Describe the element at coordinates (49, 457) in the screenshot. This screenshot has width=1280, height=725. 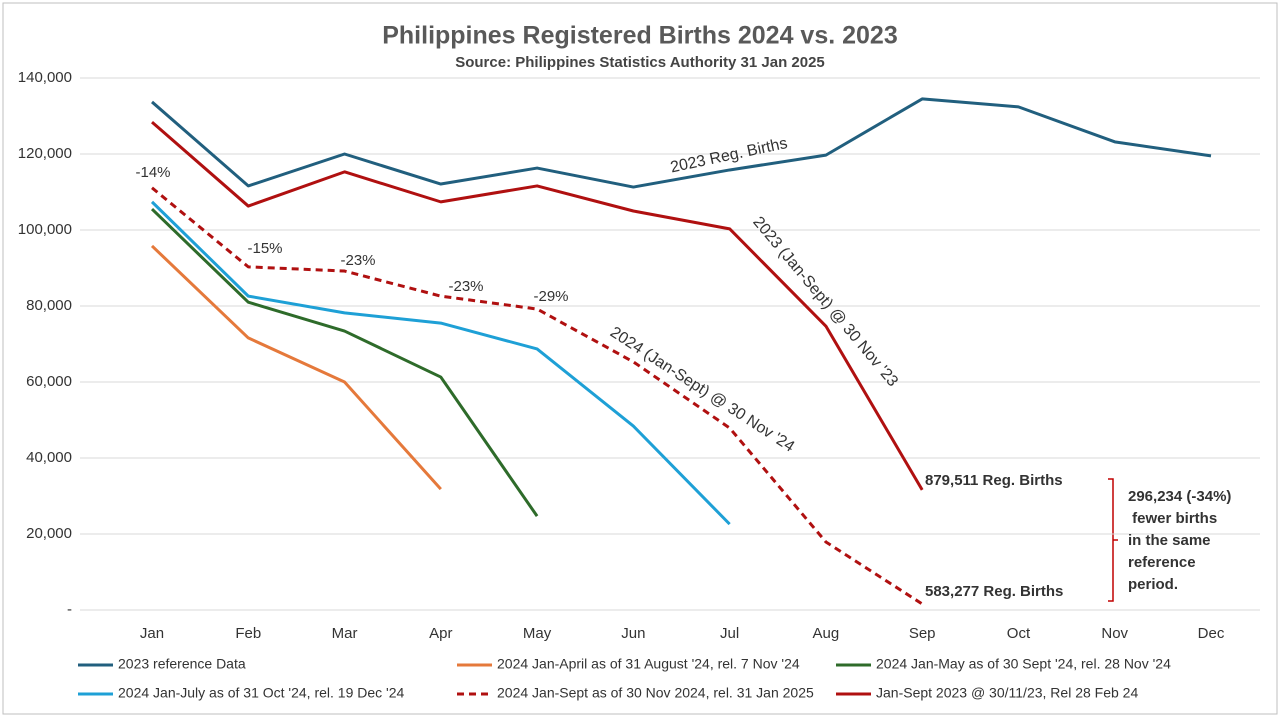
I see `y-tick-label: 40,000` at that location.